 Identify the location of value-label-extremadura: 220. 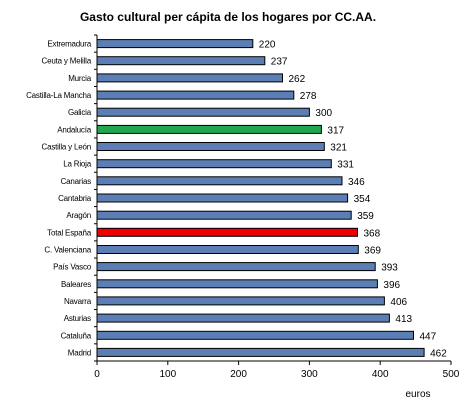
(267, 45).